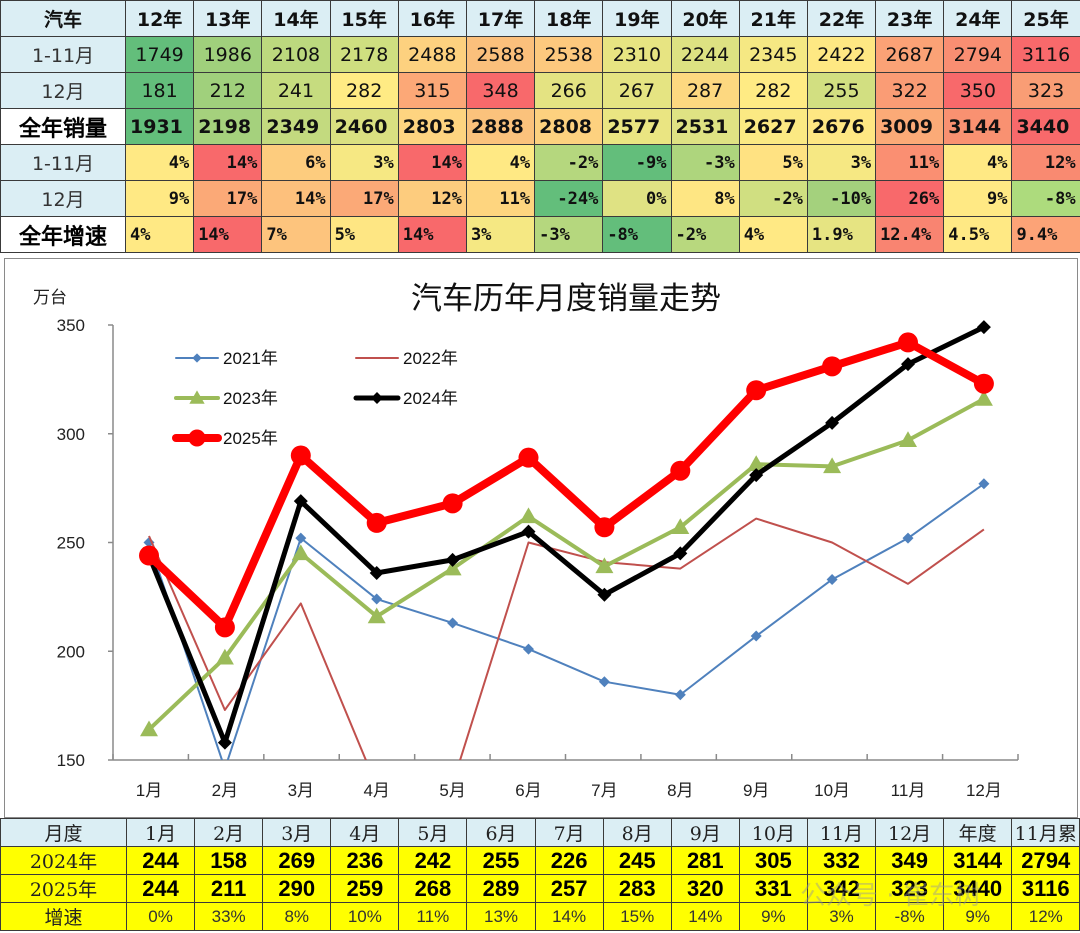  Describe the element at coordinates (841, 861) in the screenshot. I see `monthly-cell: 332` at that location.